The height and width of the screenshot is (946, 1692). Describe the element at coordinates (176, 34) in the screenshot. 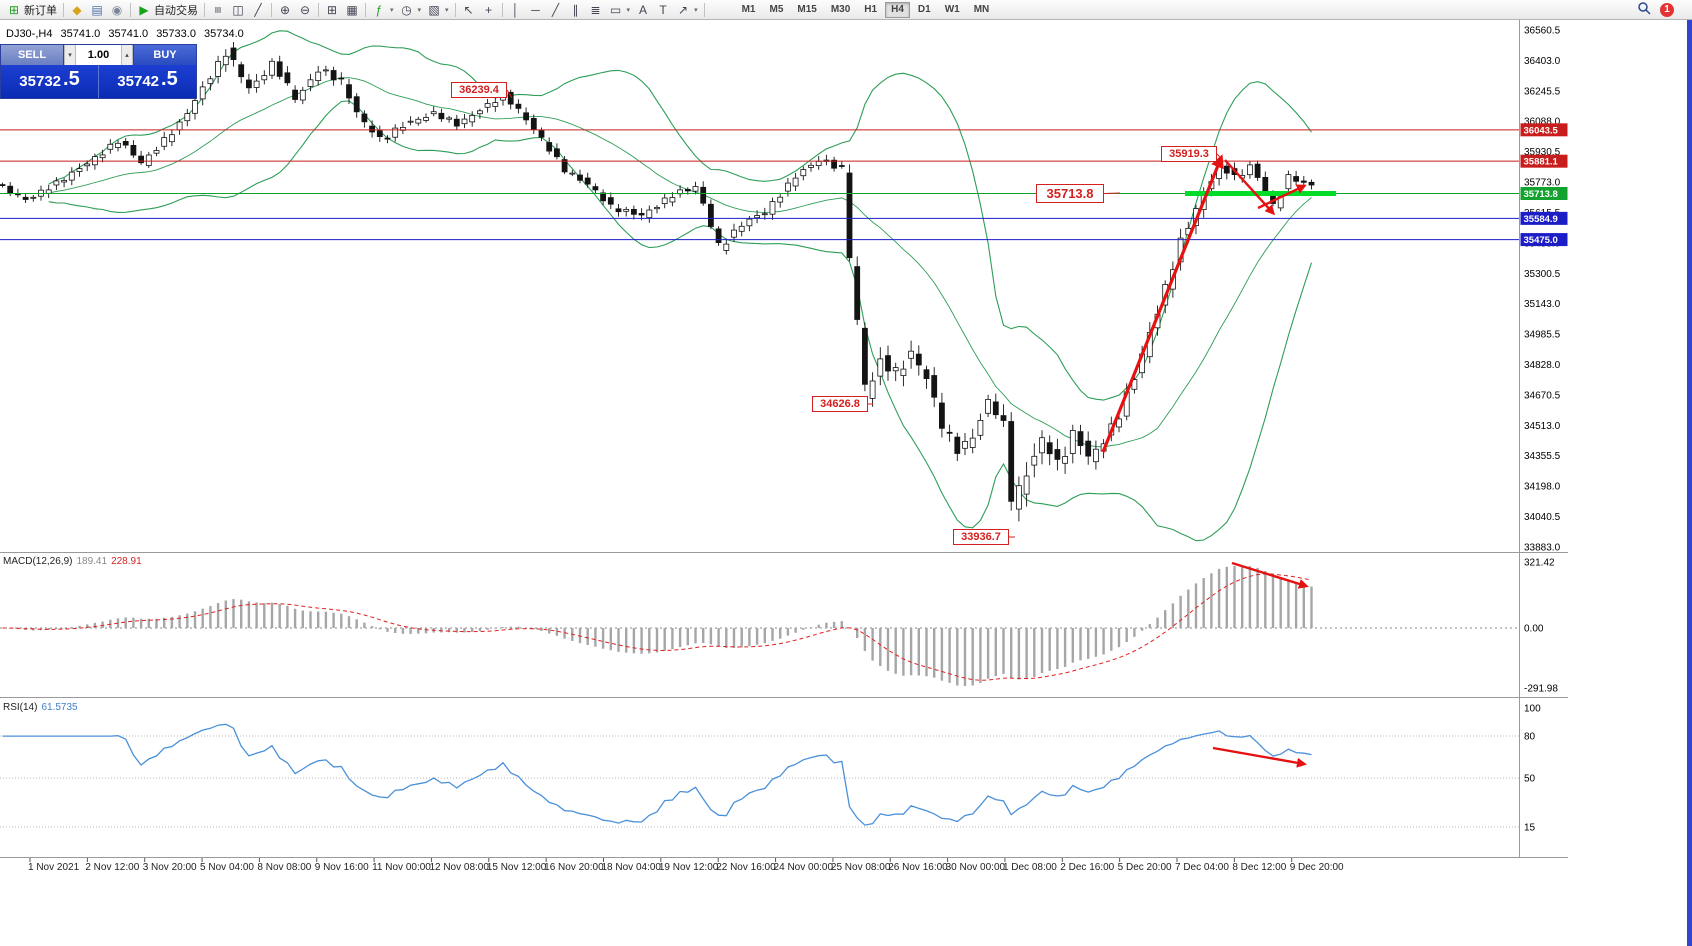

I see `low-value: 35733.0` at that location.